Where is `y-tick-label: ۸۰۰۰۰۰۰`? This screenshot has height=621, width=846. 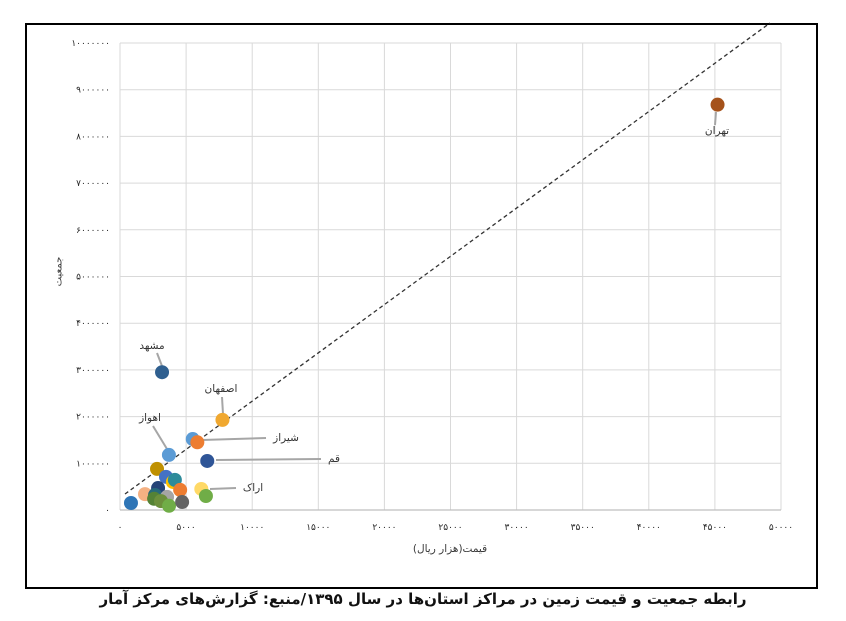 y-tick-label: ۸۰۰۰۰۰۰ is located at coordinates (93, 137).